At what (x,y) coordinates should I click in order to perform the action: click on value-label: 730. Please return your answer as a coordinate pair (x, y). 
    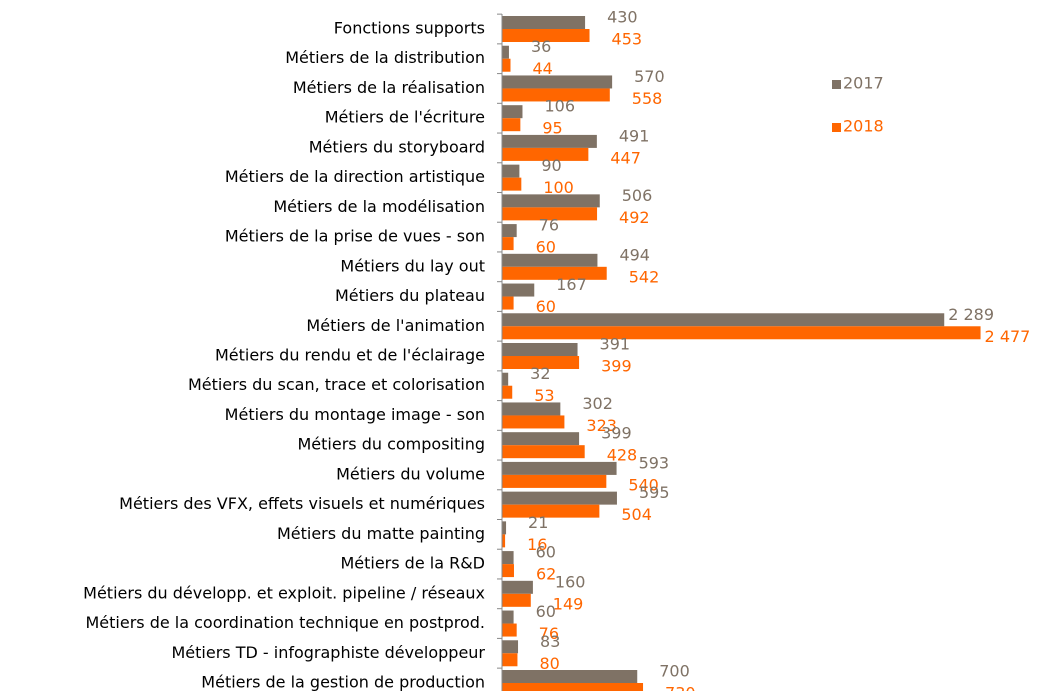
    Looking at the image, I should click on (680, 687).